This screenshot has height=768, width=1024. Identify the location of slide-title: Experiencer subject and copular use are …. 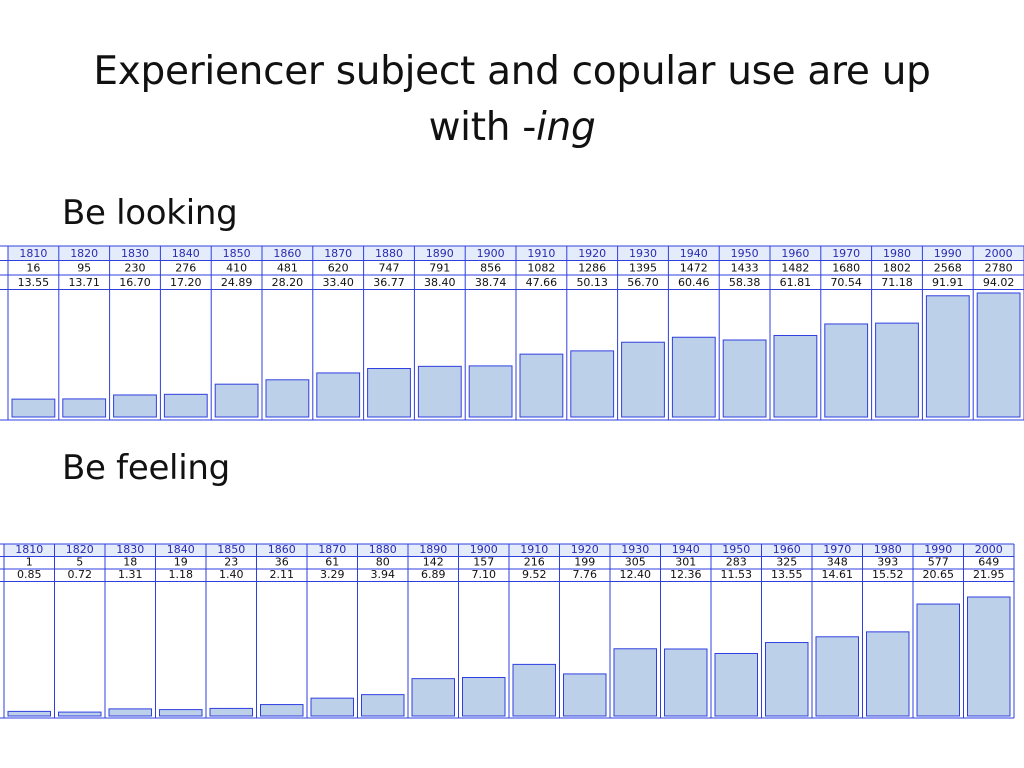
(512, 100).